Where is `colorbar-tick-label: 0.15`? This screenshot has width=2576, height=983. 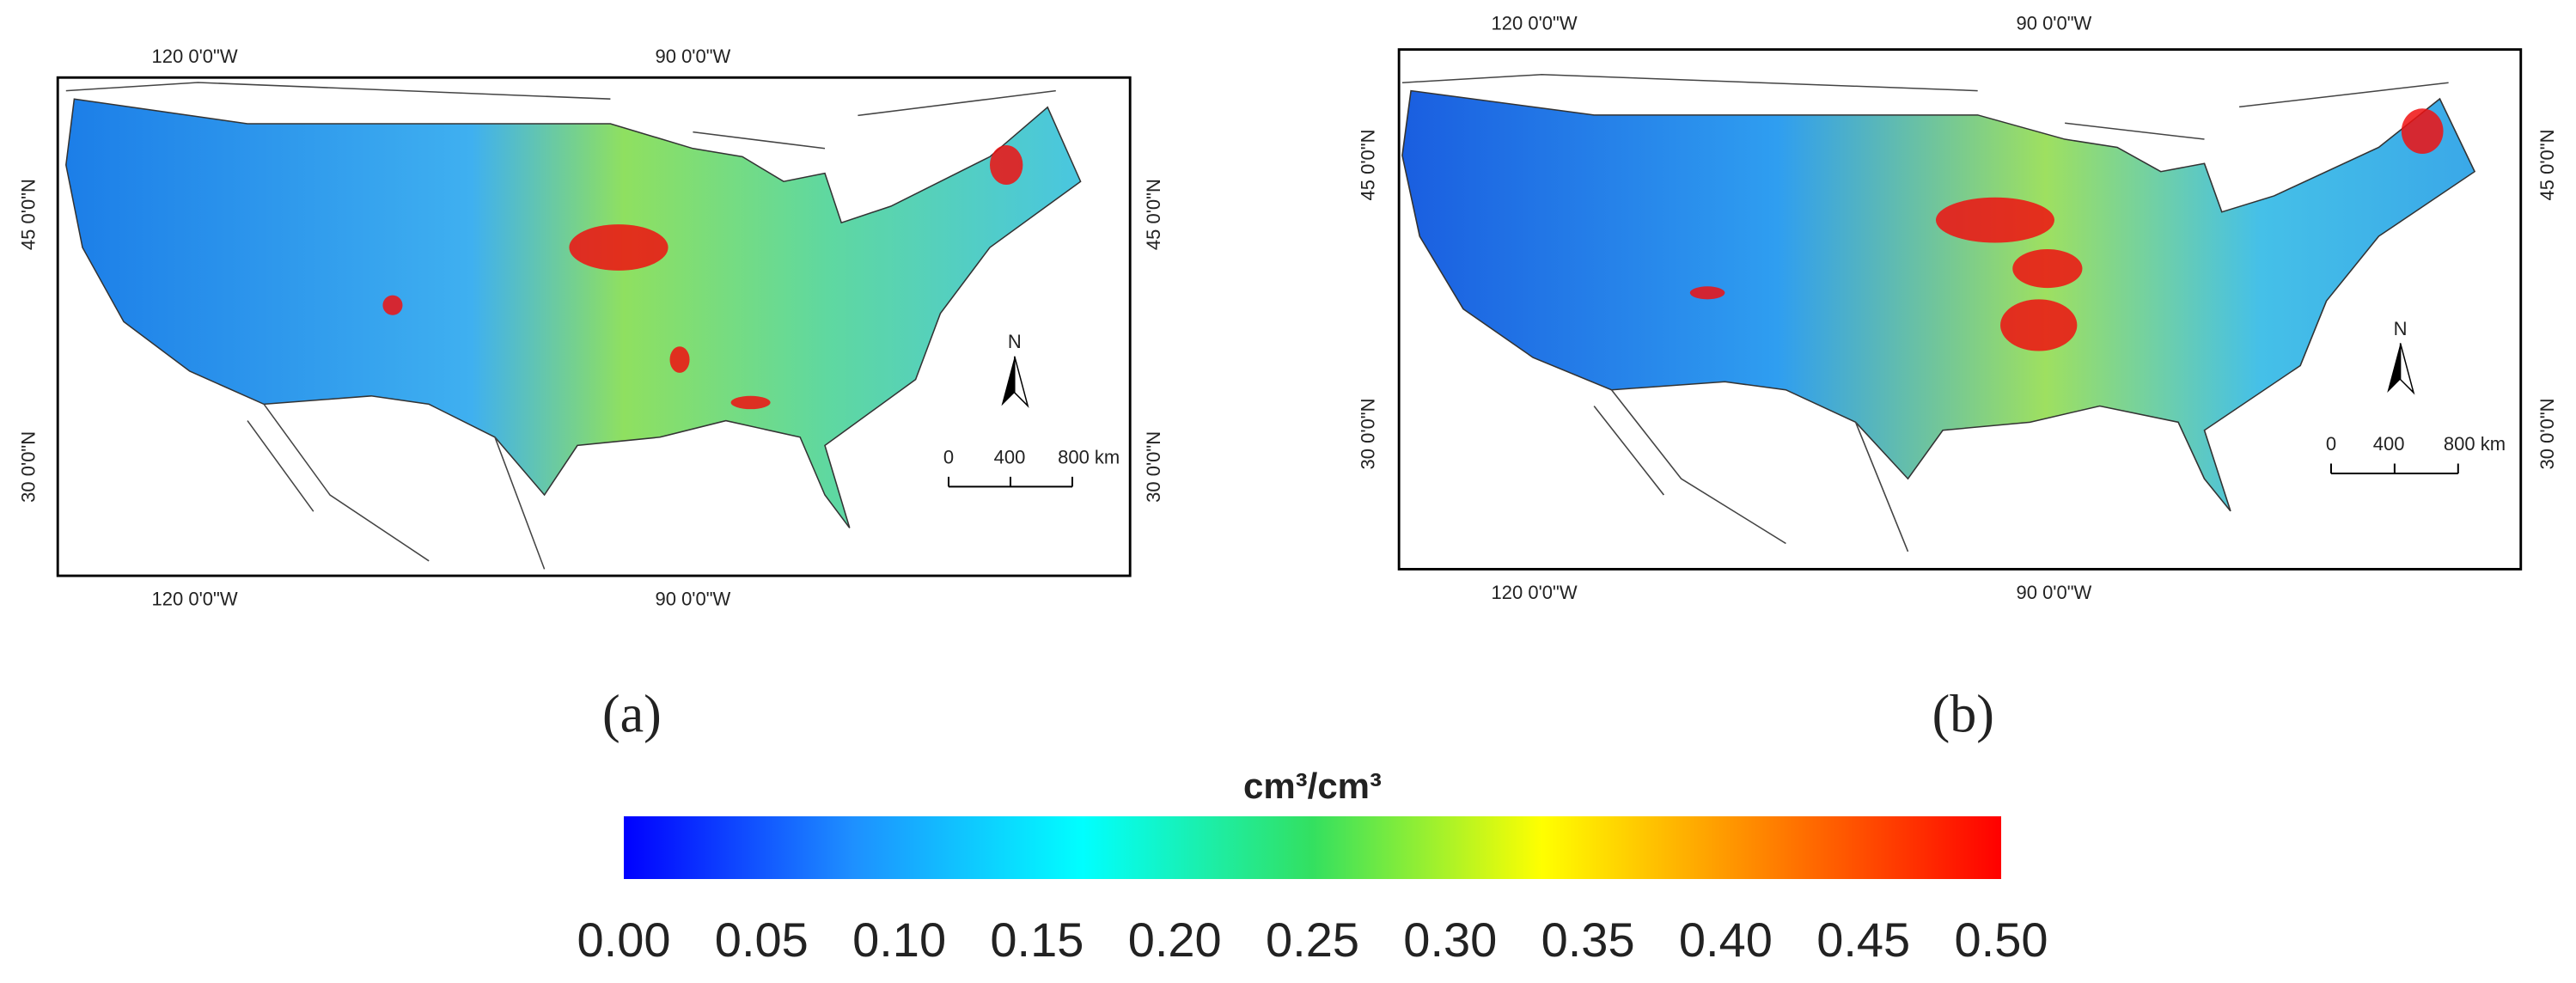
colorbar-tick-label: 0.15 is located at coordinates (1037, 940).